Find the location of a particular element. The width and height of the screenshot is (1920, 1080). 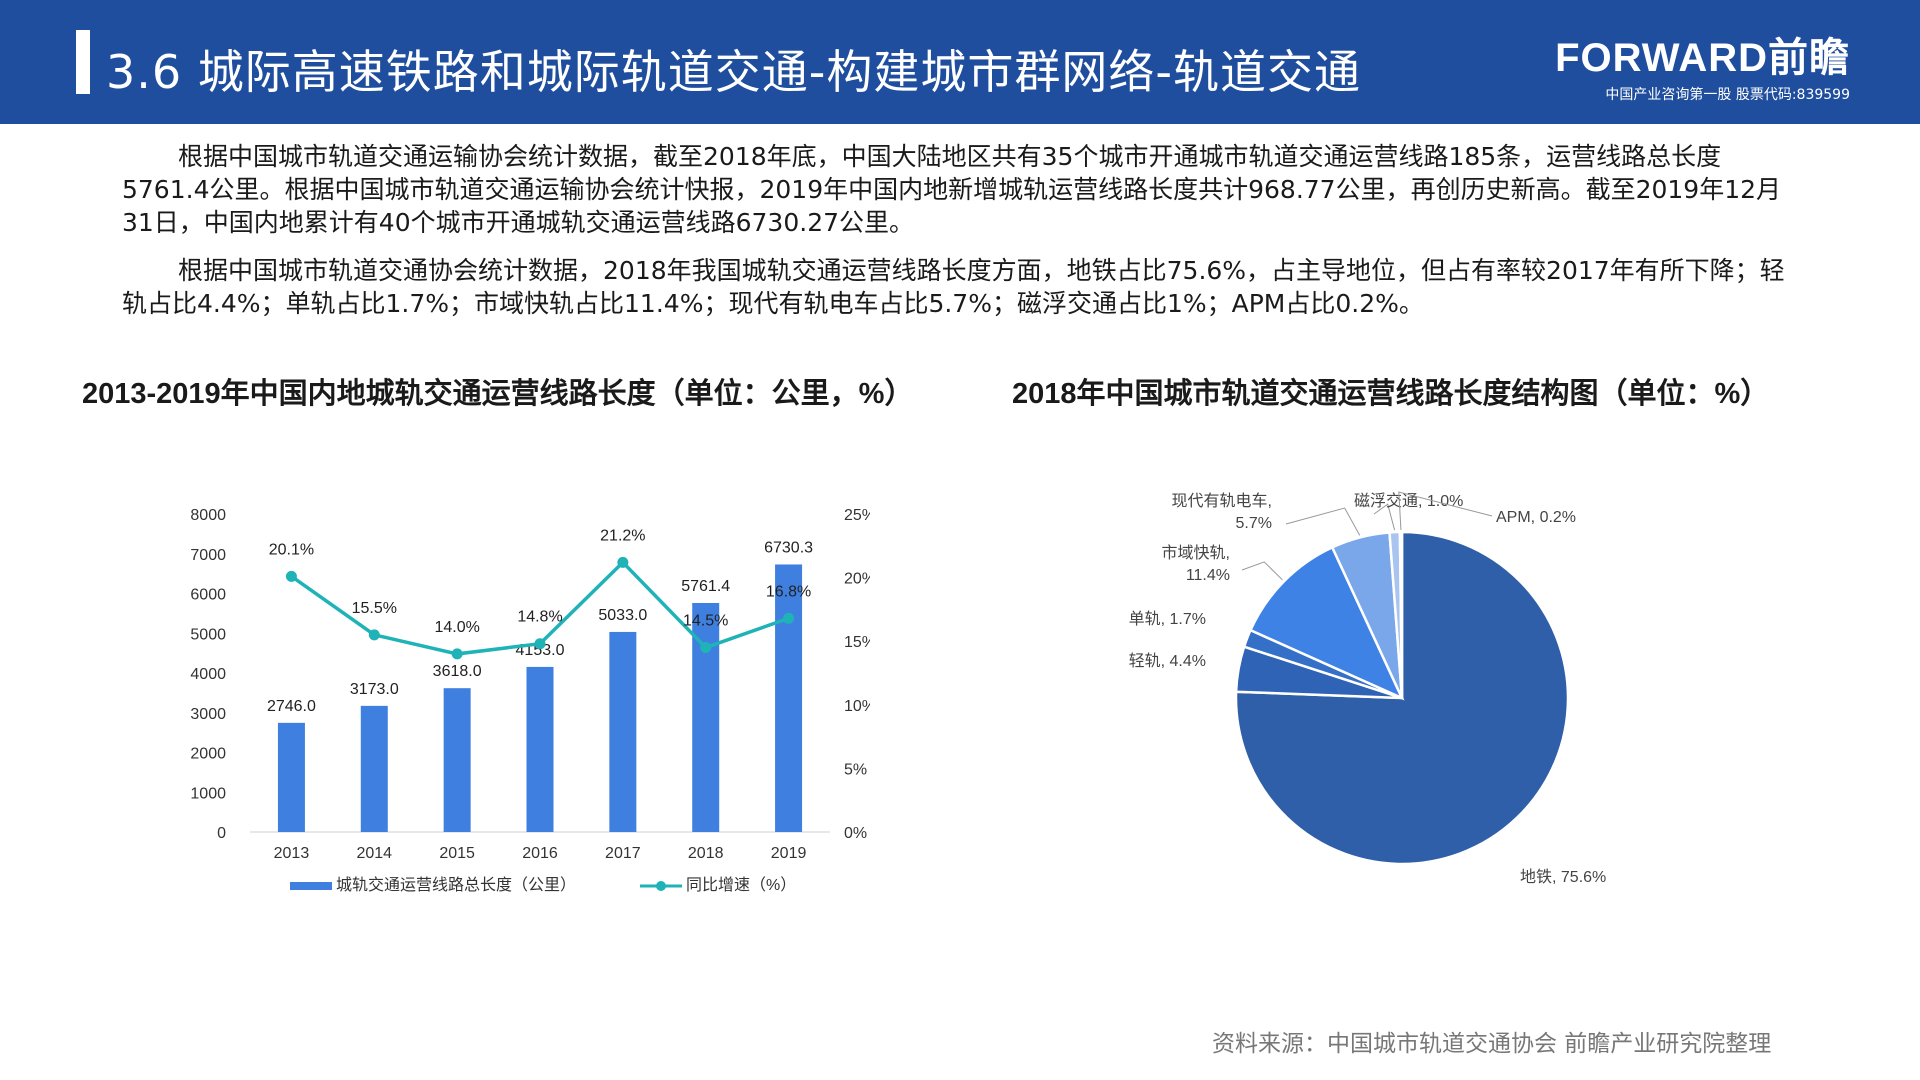

growth-data-label: 14.0% is located at coordinates (456, 627).